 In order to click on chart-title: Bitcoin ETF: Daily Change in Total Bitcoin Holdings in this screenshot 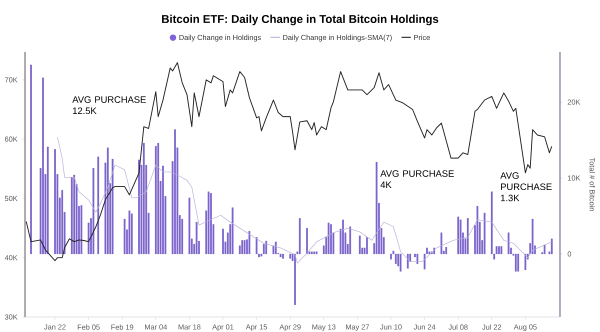, I will do `click(300, 20)`.